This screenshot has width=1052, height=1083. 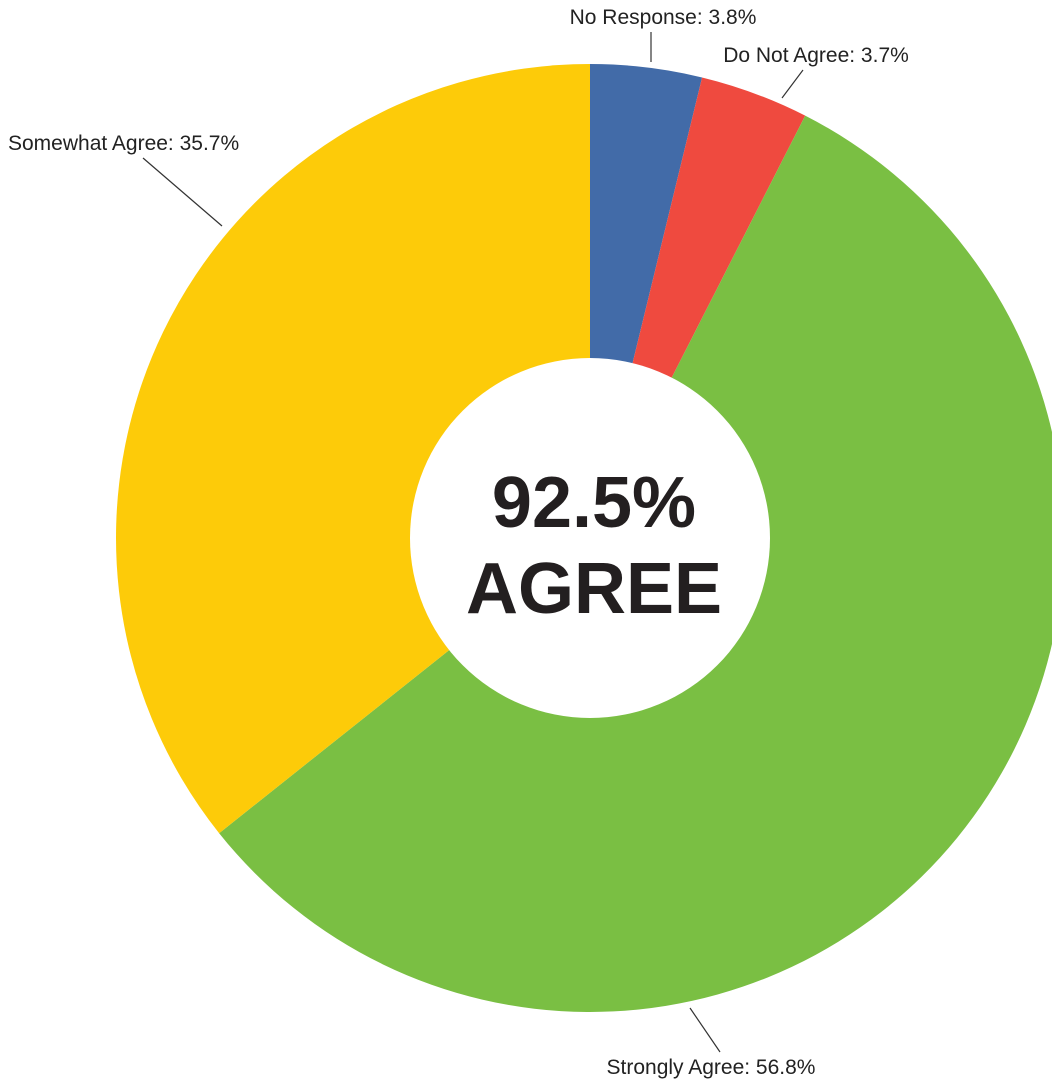 I want to click on donut-hole, so click(x=590, y=538).